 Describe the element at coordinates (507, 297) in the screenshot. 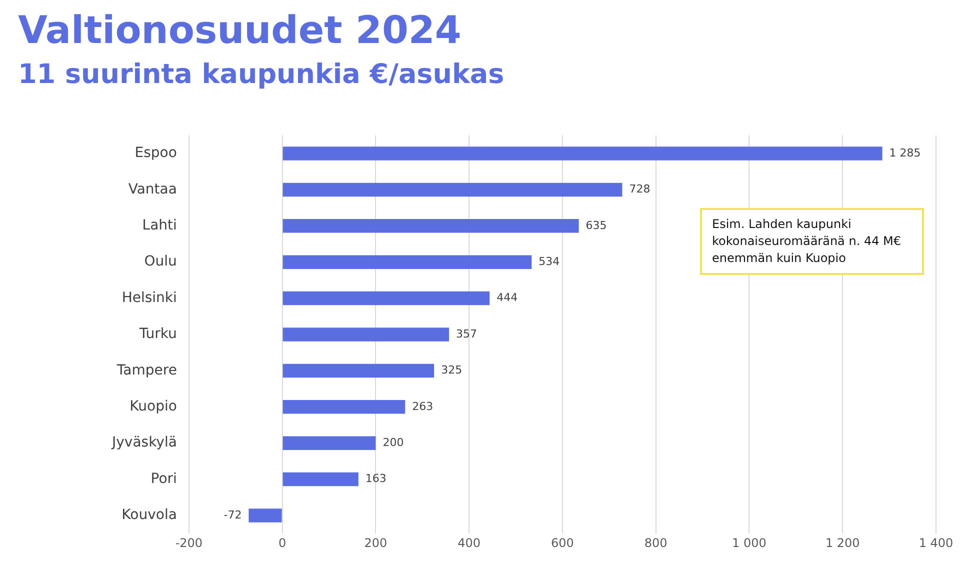

I see `data-label: 444` at that location.